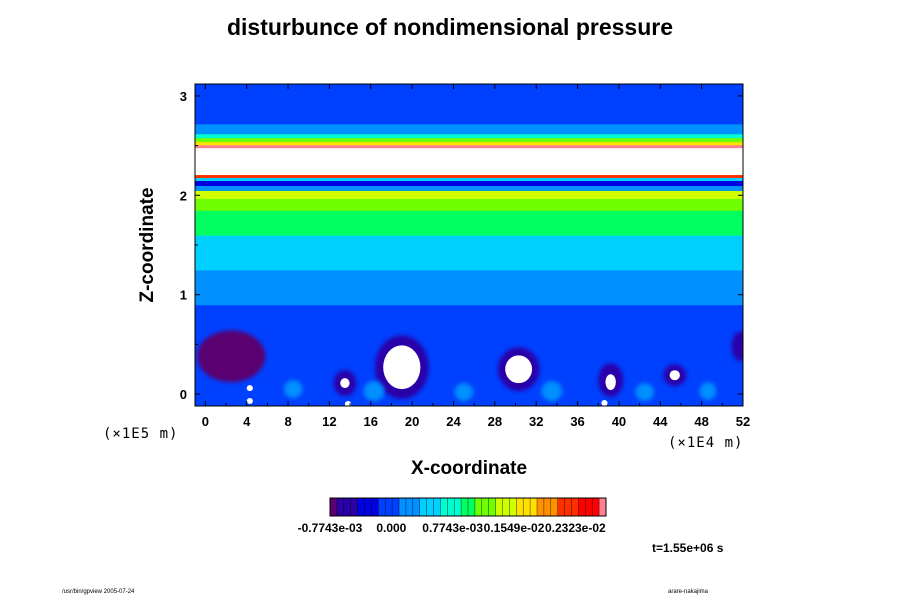  Describe the element at coordinates (452, 528) in the screenshot. I see `colorbar-label: 0.7743e-03` at that location.